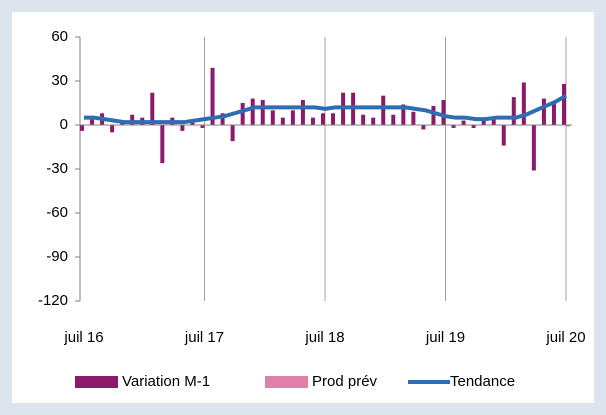 This screenshot has height=415, width=606. What do you see at coordinates (166, 381) in the screenshot?
I see `legend-label: Variation M-1` at bounding box center [166, 381].